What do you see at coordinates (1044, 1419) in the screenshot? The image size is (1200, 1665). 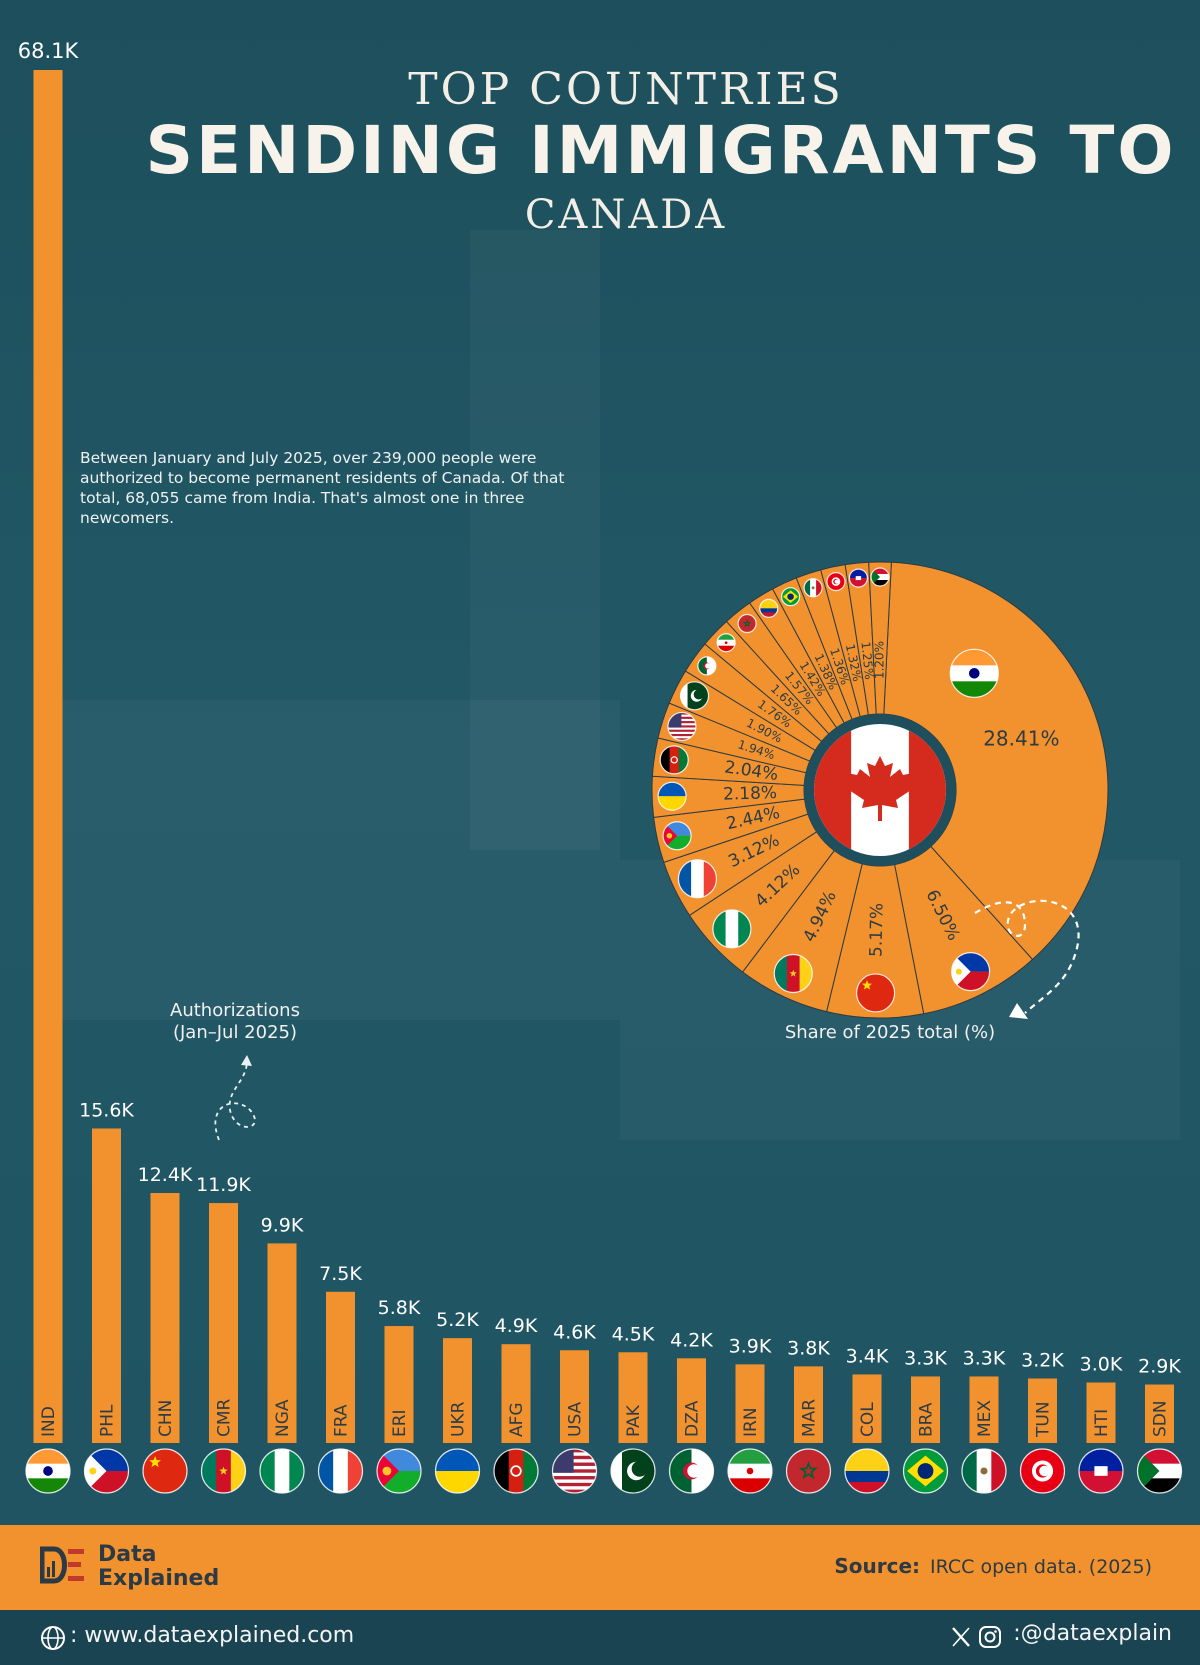 I see `bar-category-label: TUN` at bounding box center [1044, 1419].